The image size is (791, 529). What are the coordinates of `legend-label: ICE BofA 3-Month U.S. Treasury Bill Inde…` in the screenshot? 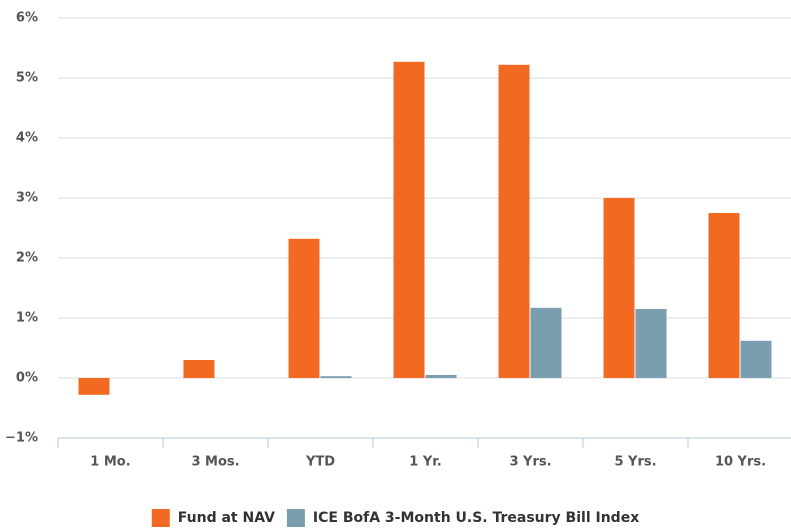 It's located at (476, 518).